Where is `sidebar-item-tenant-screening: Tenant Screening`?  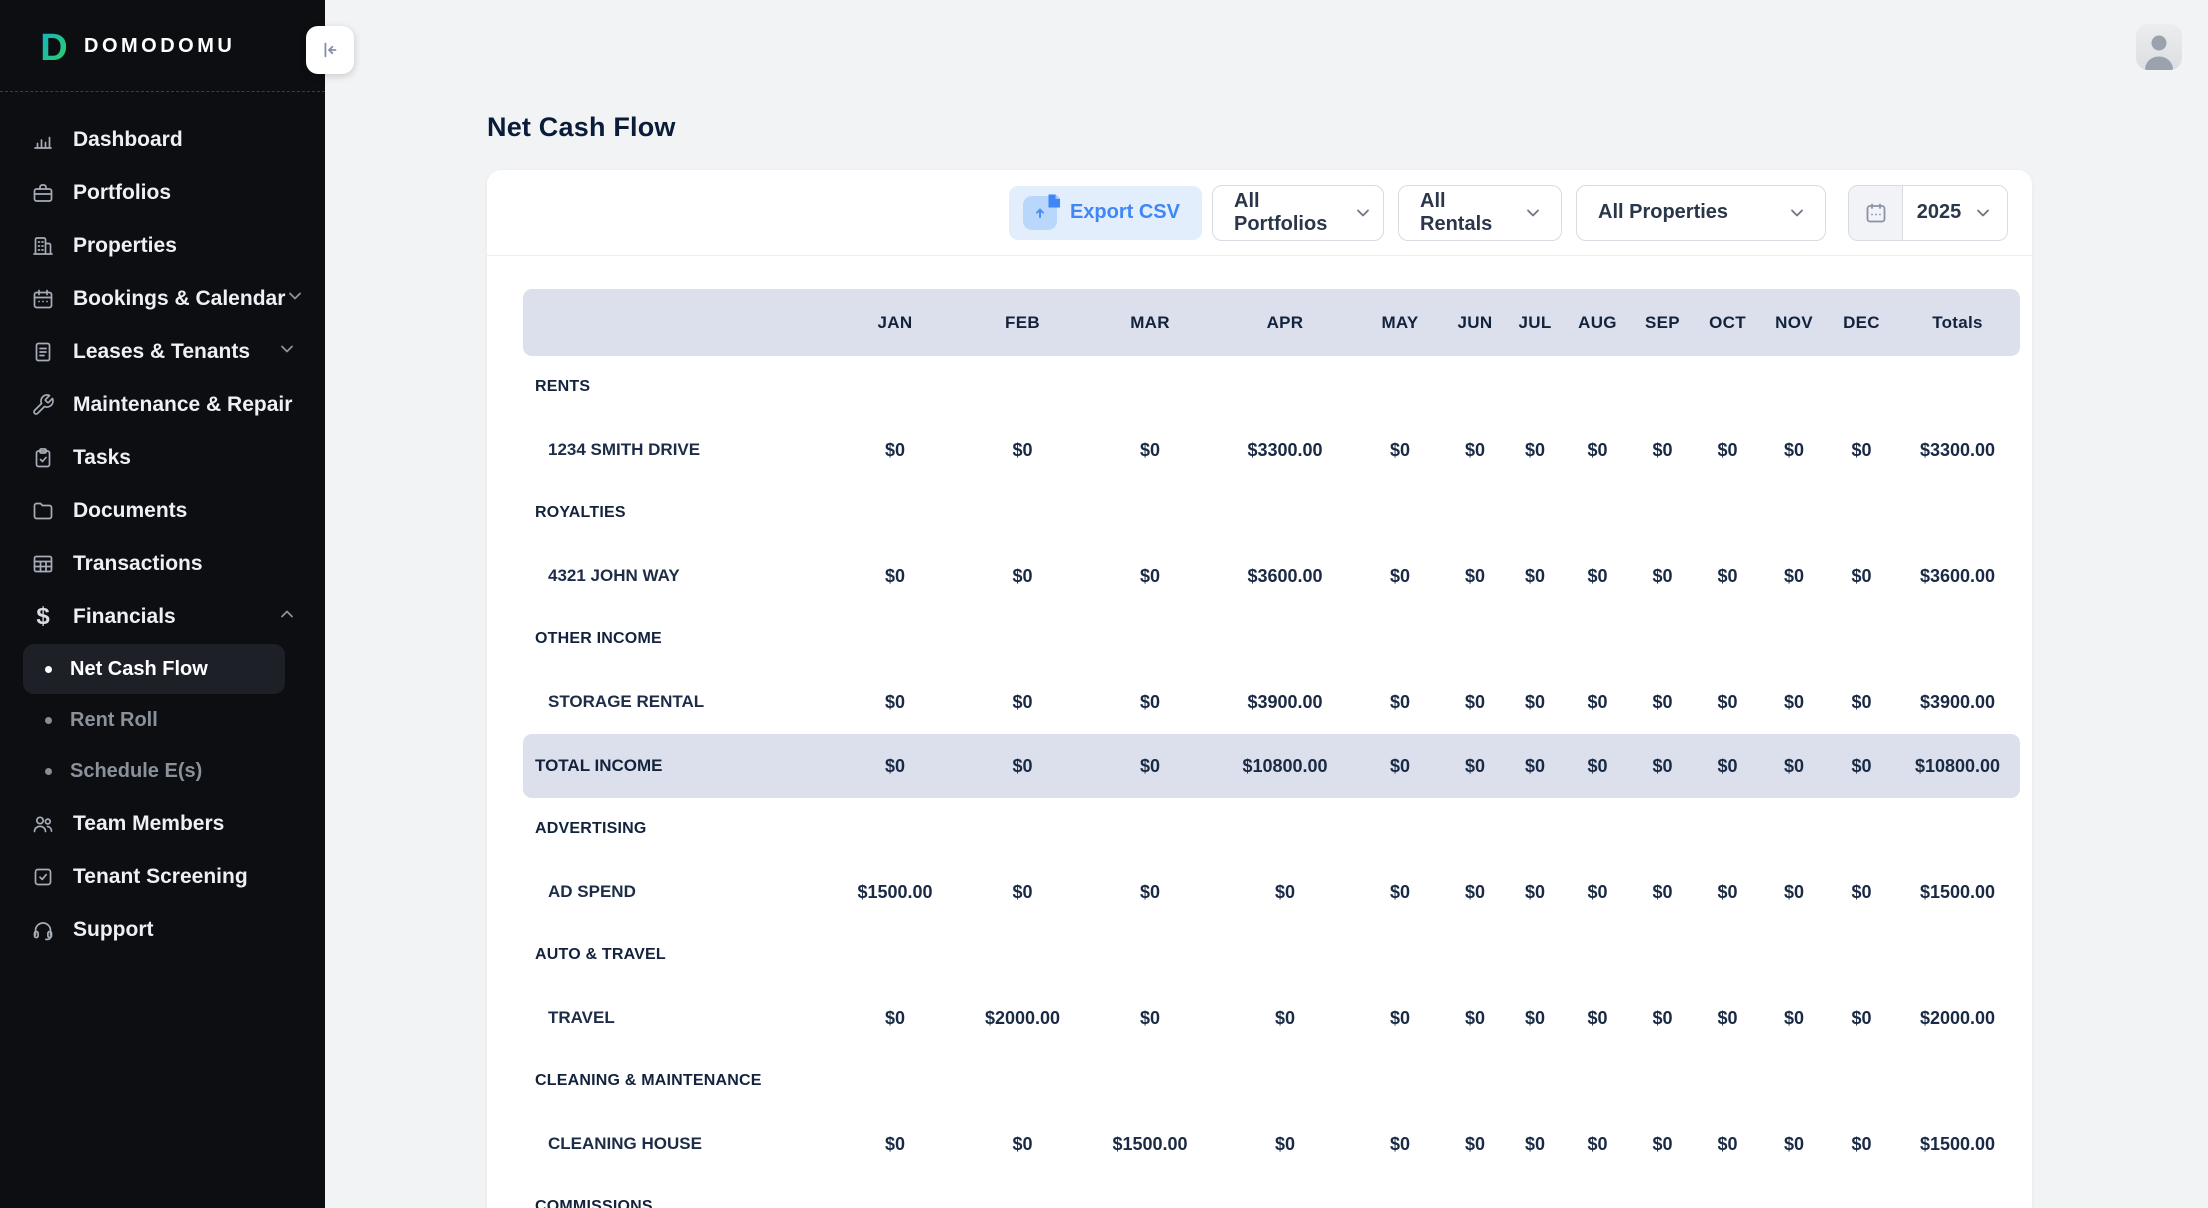 sidebar-item-tenant-screening: Tenant Screening is located at coordinates (162, 876).